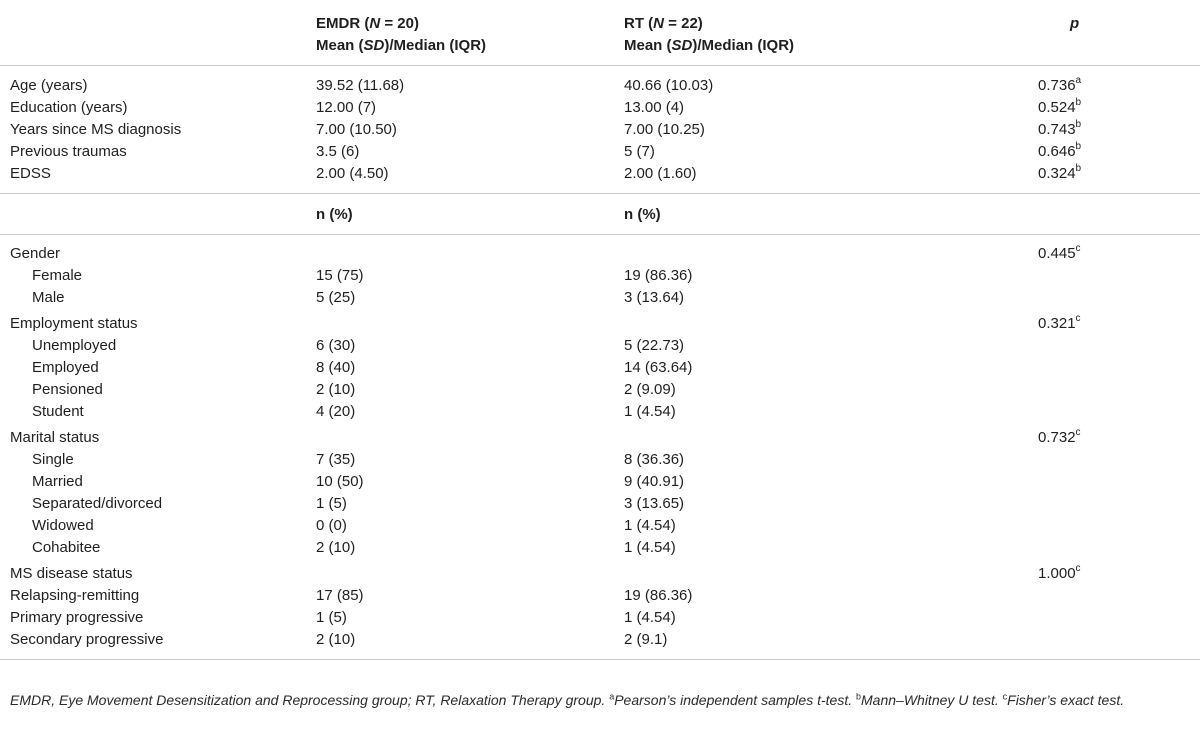  Describe the element at coordinates (600, 368) in the screenshot. I see `table-row: Employed 8 (40) 14 (63.64)` at that location.